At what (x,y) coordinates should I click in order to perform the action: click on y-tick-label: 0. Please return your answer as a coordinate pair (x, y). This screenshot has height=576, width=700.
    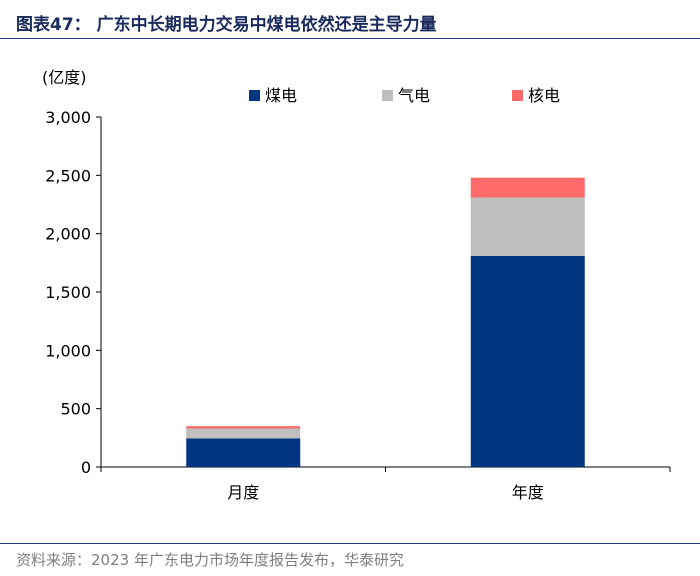
    Looking at the image, I should click on (86, 467).